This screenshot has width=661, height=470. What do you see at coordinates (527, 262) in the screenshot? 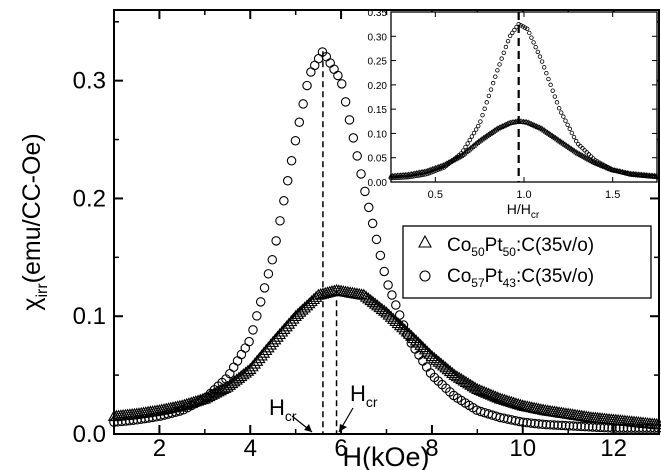
I see `legend: Co50Pt50:C(35v/o) Co57Pt43:C(35v/o)` at bounding box center [527, 262].